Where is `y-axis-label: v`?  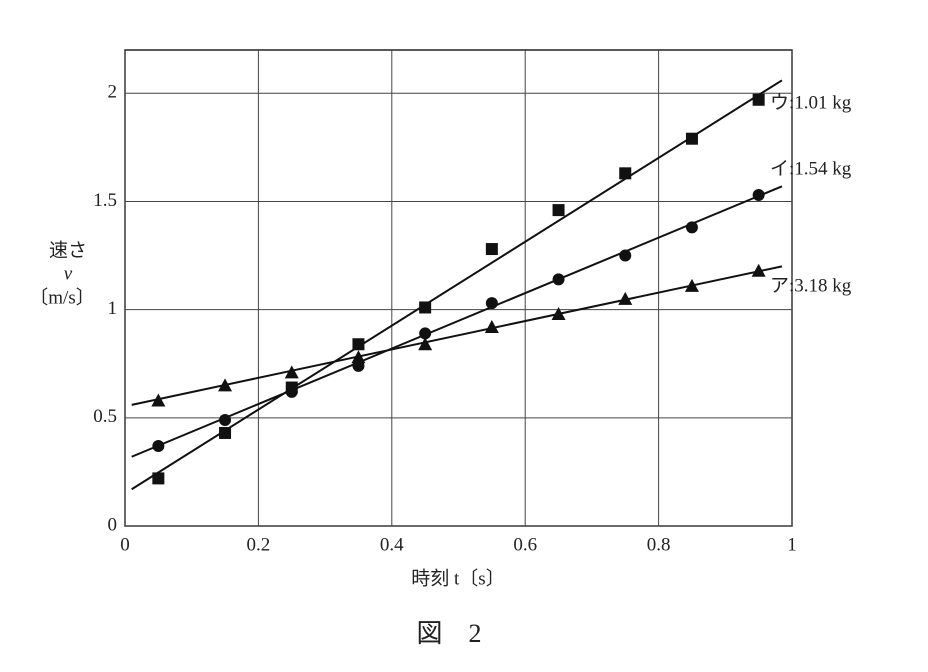
y-axis-label: v is located at coordinates (68, 273).